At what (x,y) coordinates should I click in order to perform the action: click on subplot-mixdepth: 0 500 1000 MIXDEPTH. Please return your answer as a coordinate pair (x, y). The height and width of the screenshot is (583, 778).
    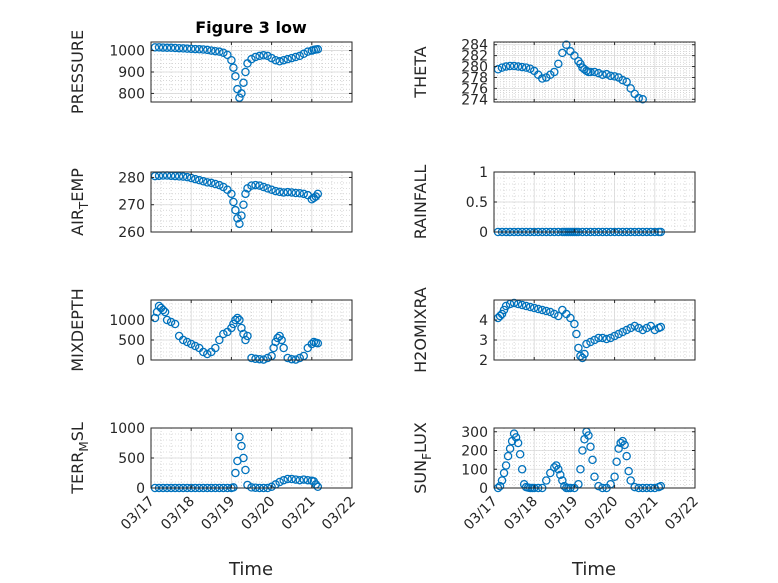
    Looking at the image, I should click on (210, 330).